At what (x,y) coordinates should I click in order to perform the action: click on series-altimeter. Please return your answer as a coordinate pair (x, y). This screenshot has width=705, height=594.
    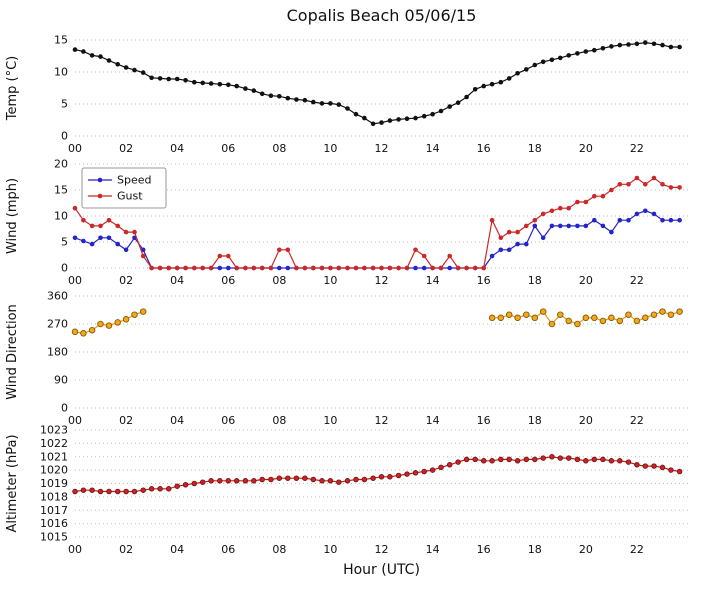
    Looking at the image, I should click on (377, 474).